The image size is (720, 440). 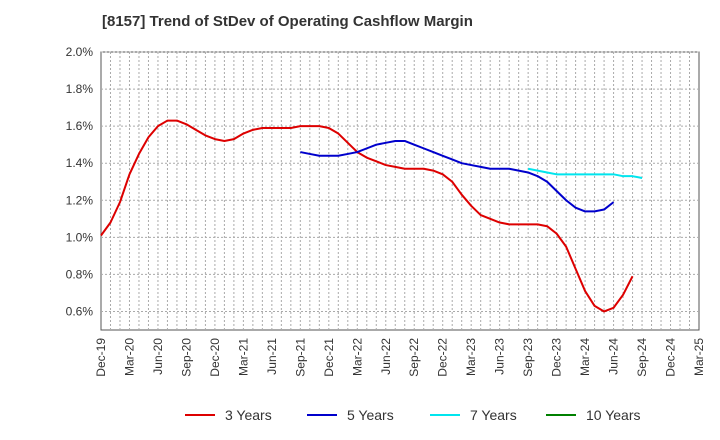 What do you see at coordinates (471, 357) in the screenshot?
I see `x-tick-label: Mar-23` at bounding box center [471, 357].